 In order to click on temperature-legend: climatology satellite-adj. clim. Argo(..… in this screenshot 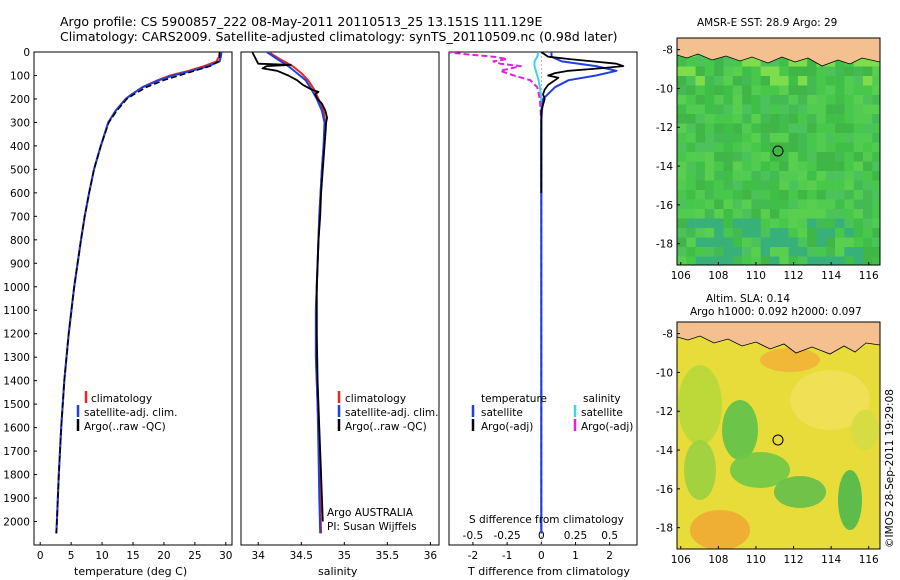, I will do `click(126, 412)`.